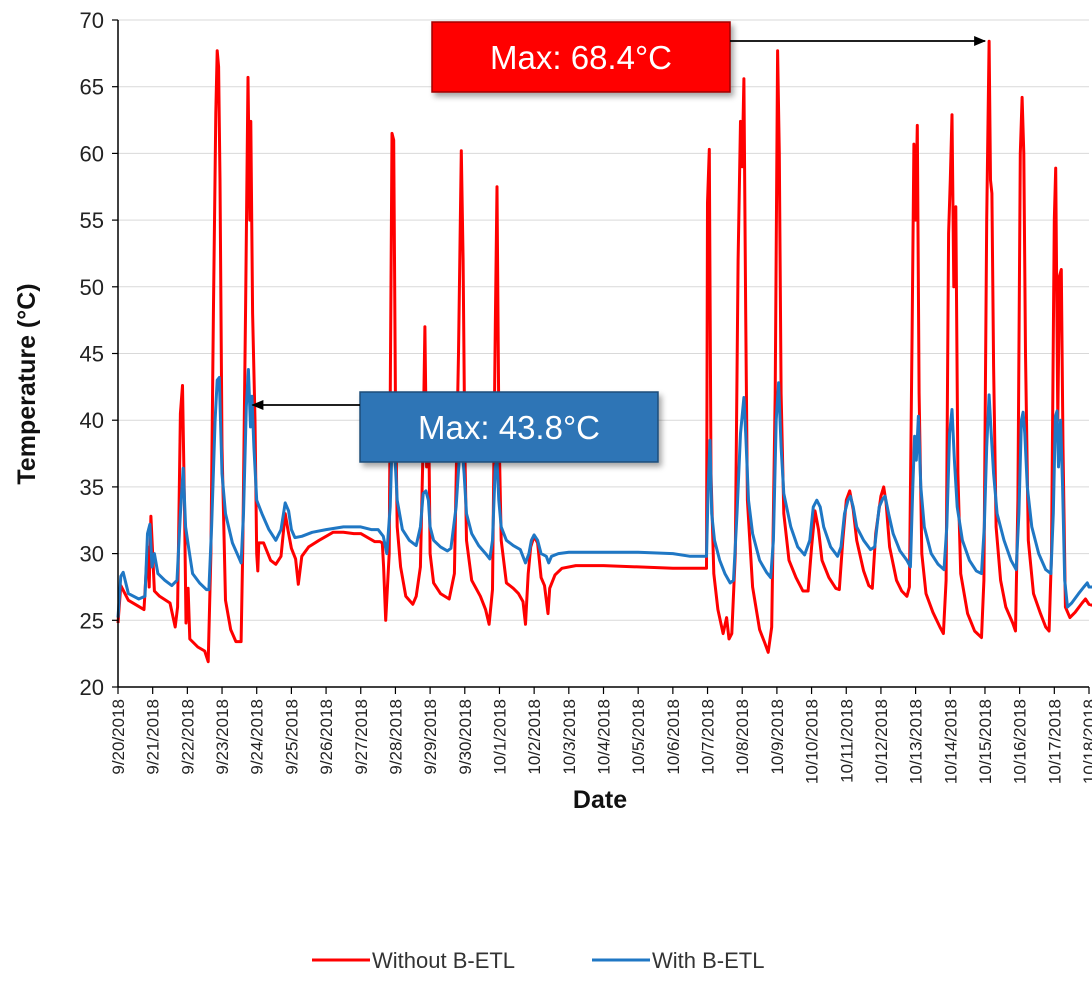  What do you see at coordinates (326, 737) in the screenshot?
I see `x-tick-label: 9/26/2018` at bounding box center [326, 737].